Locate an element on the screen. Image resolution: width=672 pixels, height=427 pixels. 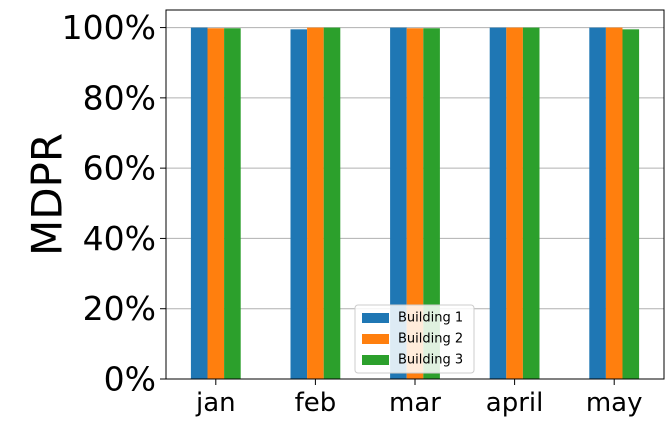
bar-building-1-mar is located at coordinates (398, 203).